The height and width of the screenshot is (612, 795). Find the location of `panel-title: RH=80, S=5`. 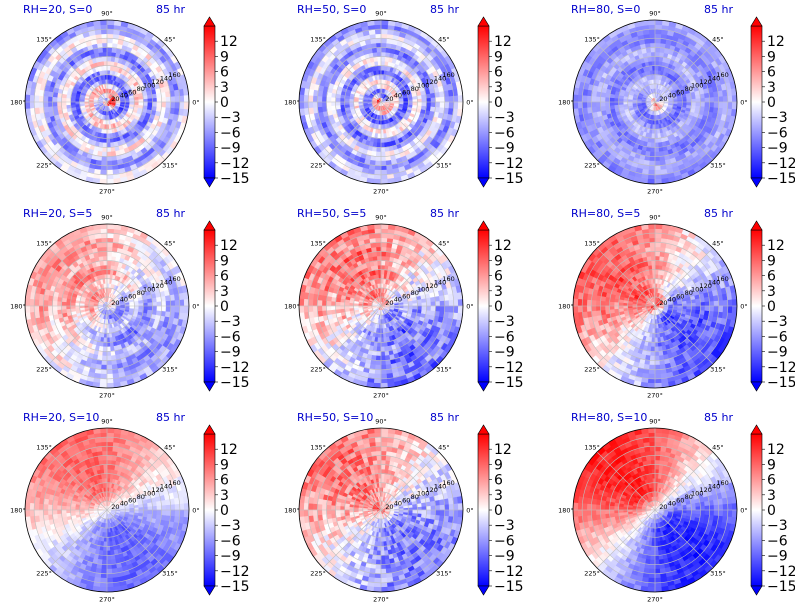

panel-title: RH=80, S=5 is located at coordinates (605, 213).